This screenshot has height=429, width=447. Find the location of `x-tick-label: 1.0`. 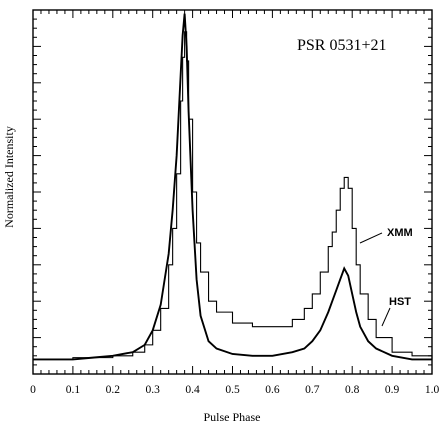

x-tick-label: 1.0 is located at coordinates (432, 390).